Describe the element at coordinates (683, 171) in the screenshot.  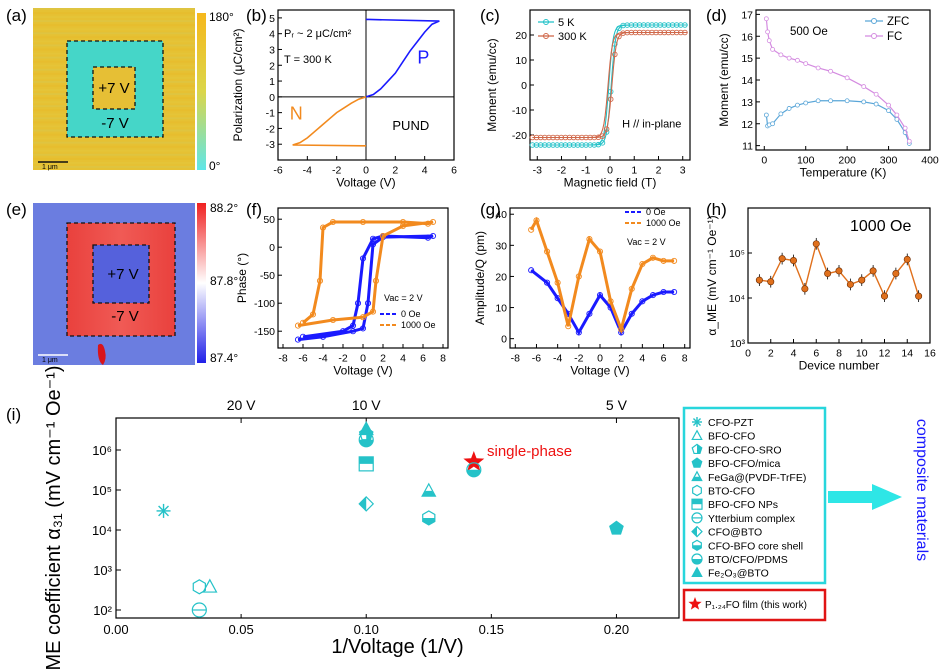
I see `x-tick-label: 3` at that location.